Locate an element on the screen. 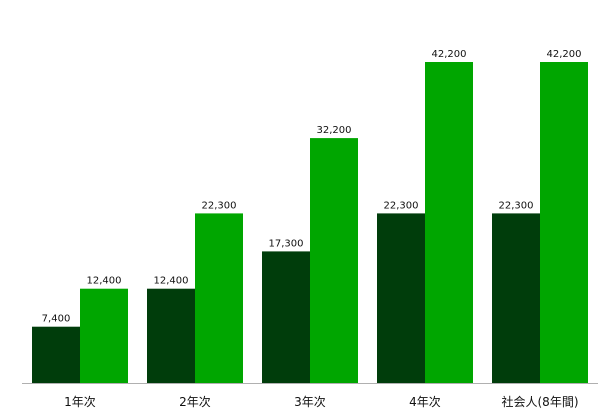 The height and width of the screenshot is (417, 608). data-label-series2-2: 22,300 is located at coordinates (219, 205).